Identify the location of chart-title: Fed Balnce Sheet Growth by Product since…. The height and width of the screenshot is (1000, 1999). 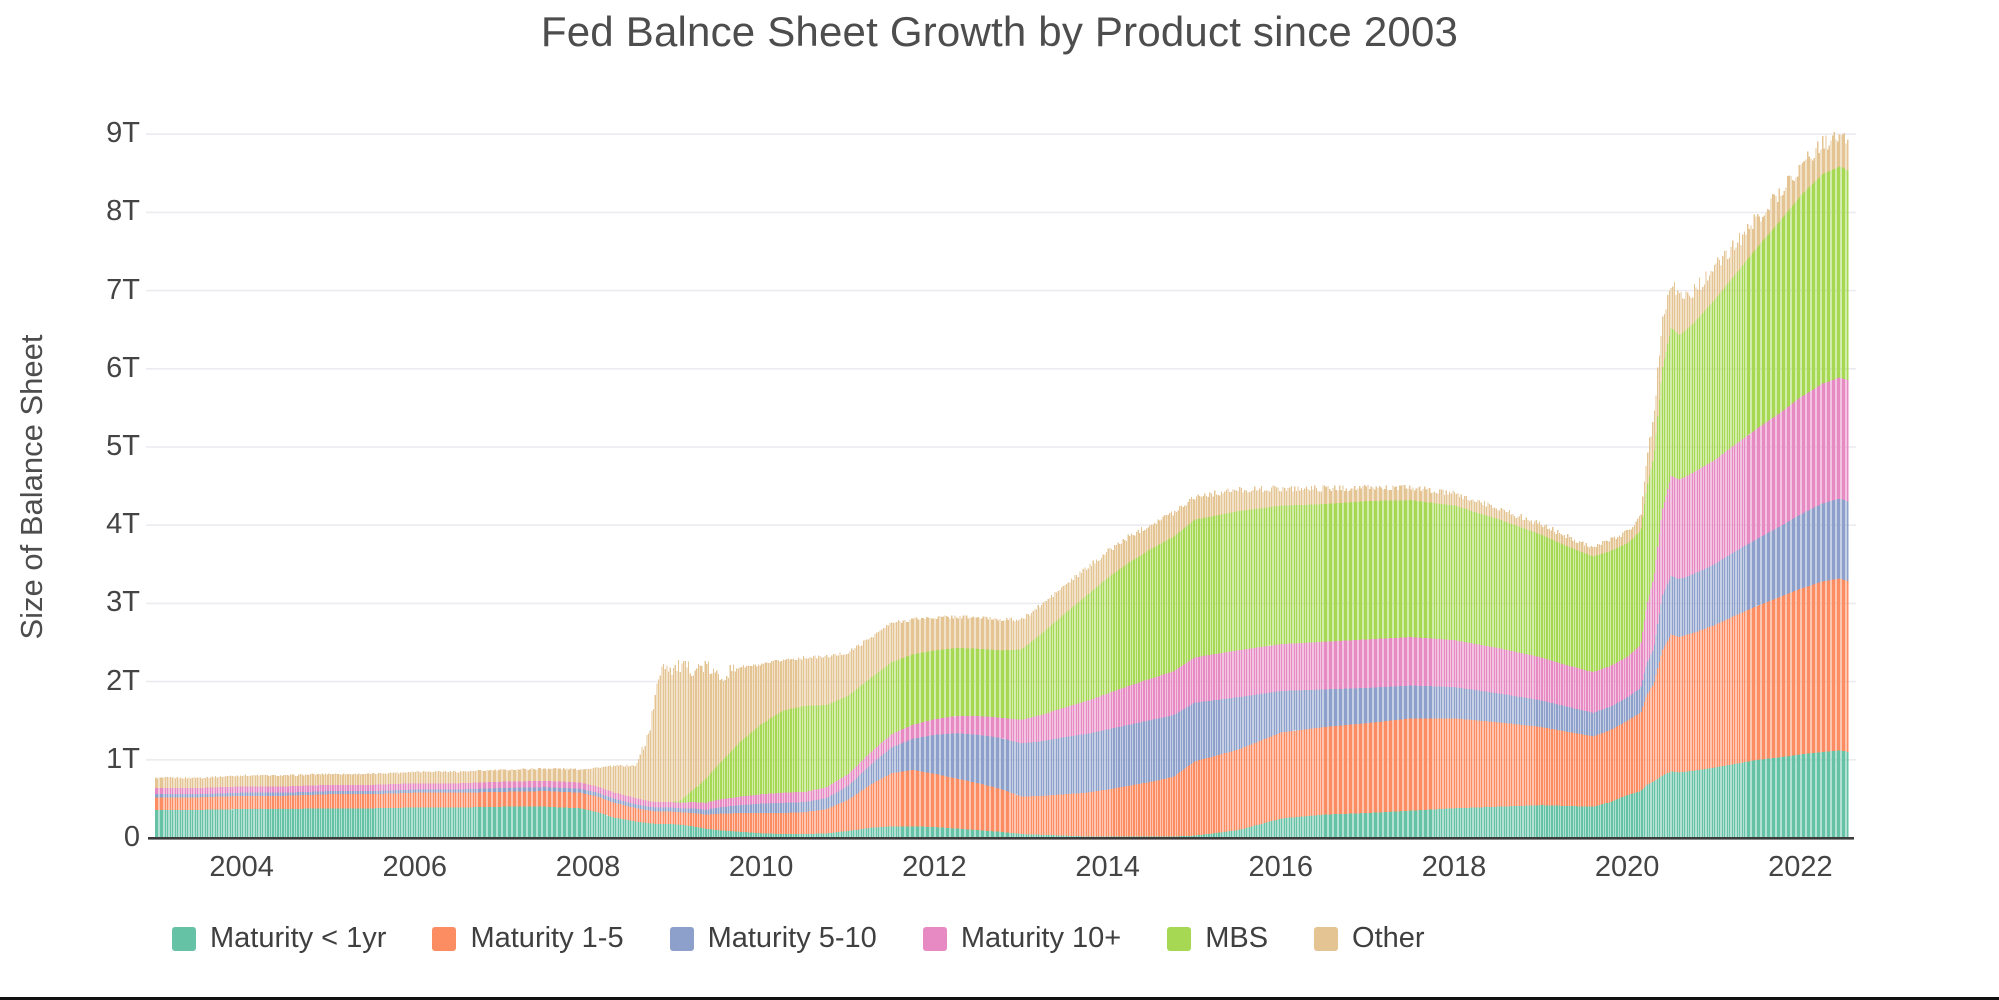
(999, 31).